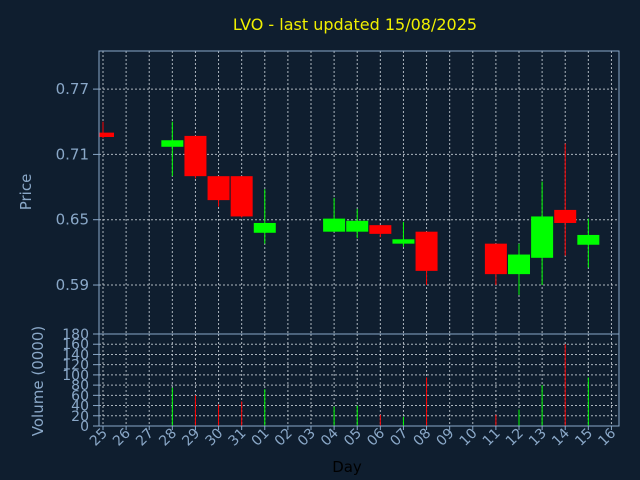 This screenshot has width=640, height=480. I want to click on price-axis-label: Price, so click(26, 192).